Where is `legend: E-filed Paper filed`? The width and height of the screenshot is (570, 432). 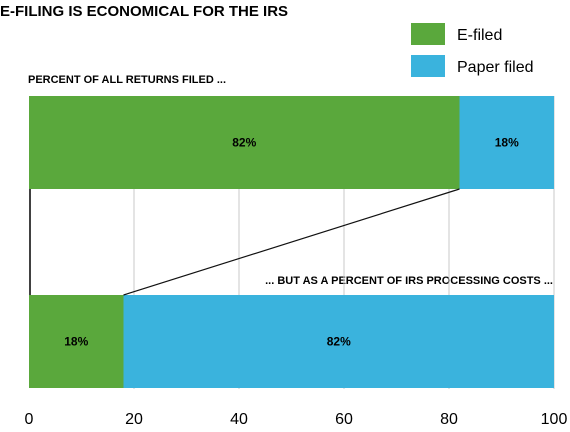
legend: E-filed Paper filed is located at coordinates (472, 50).